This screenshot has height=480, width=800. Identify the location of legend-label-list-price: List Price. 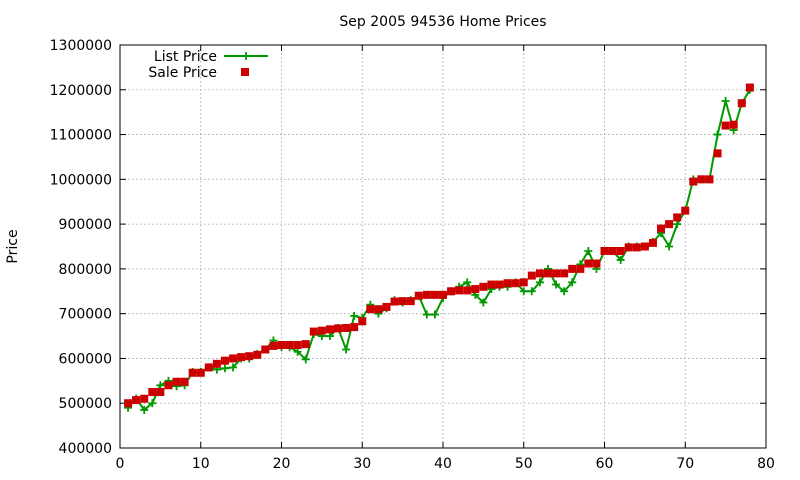
(185, 57).